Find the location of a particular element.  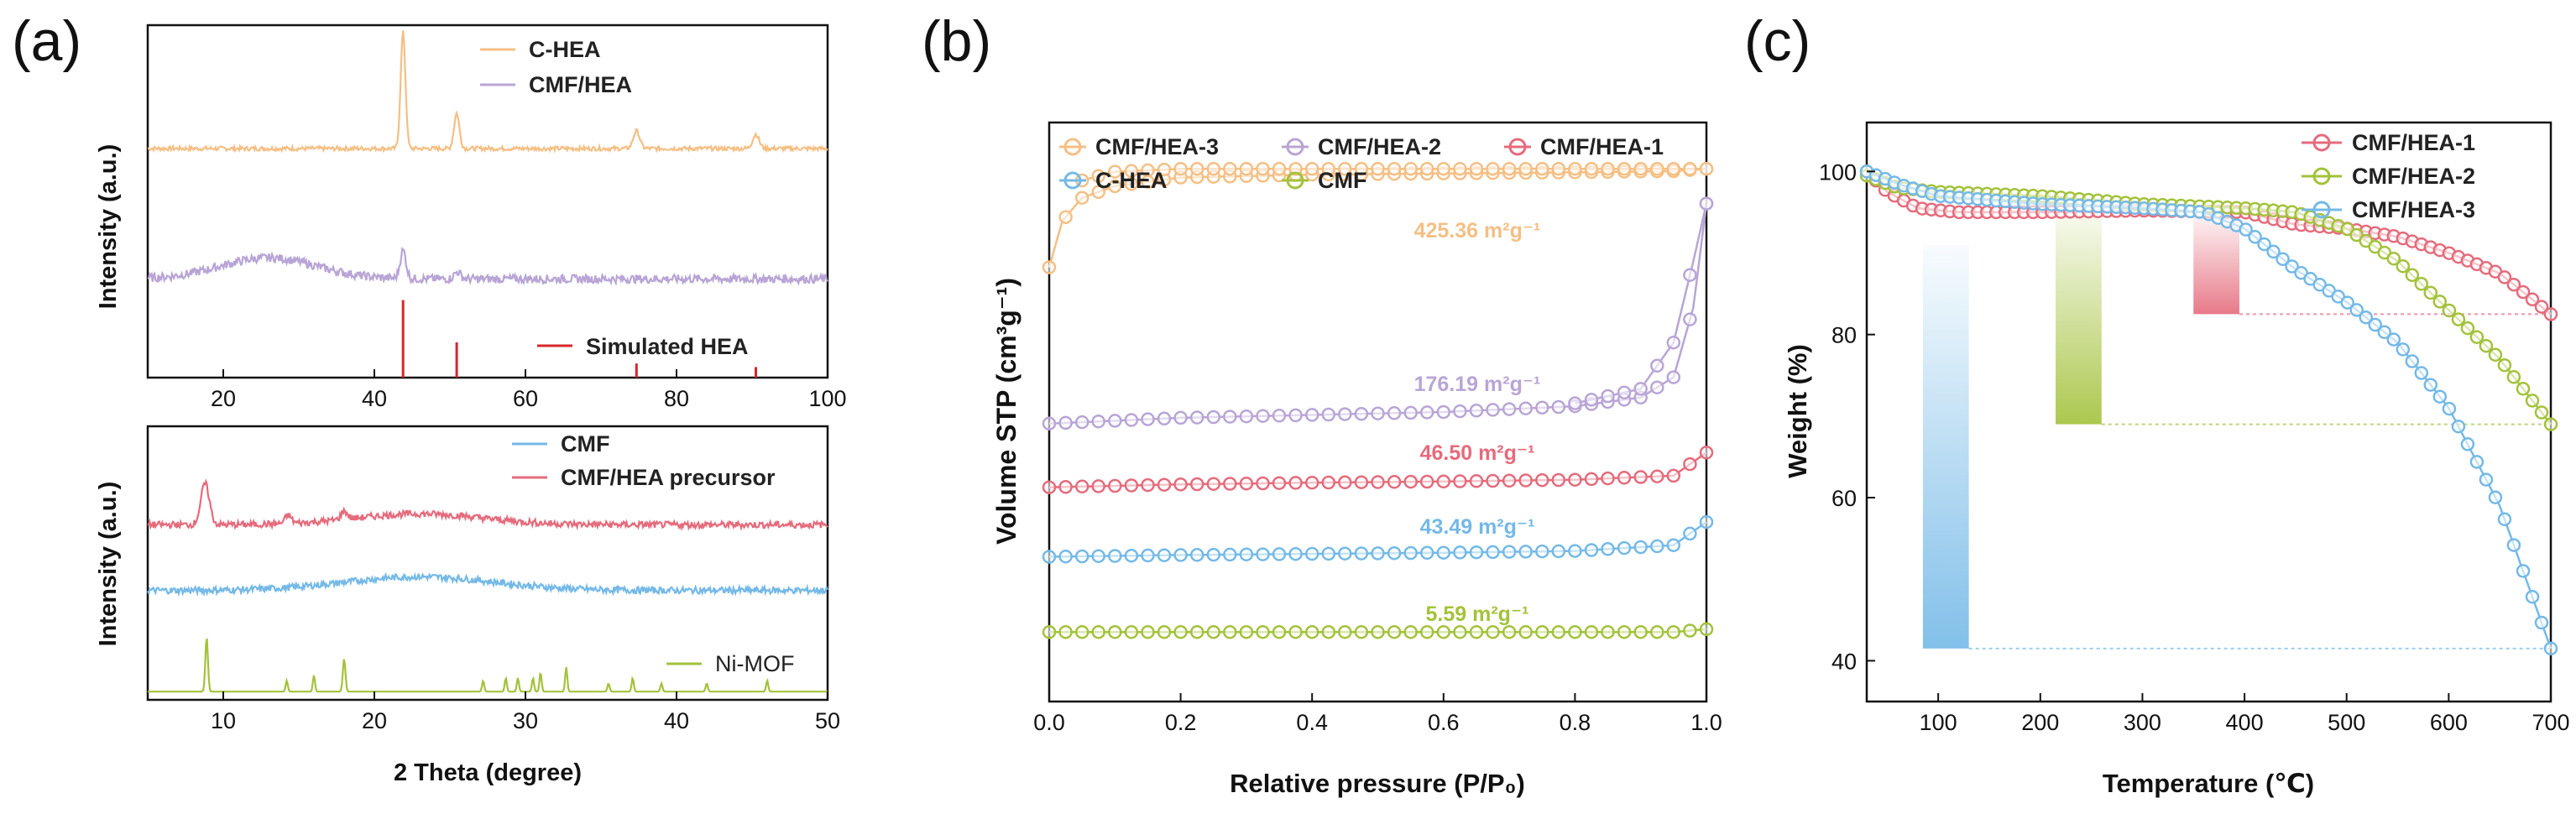

weight-loss-bar is located at coordinates (1945, 446).